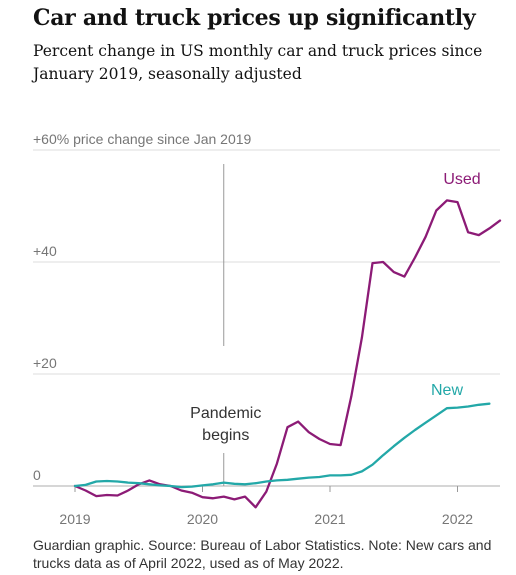 Image resolution: width=516 pixels, height=575 pixels. I want to click on y-tick-label: +60% price change since Jan 2019, so click(142, 139).